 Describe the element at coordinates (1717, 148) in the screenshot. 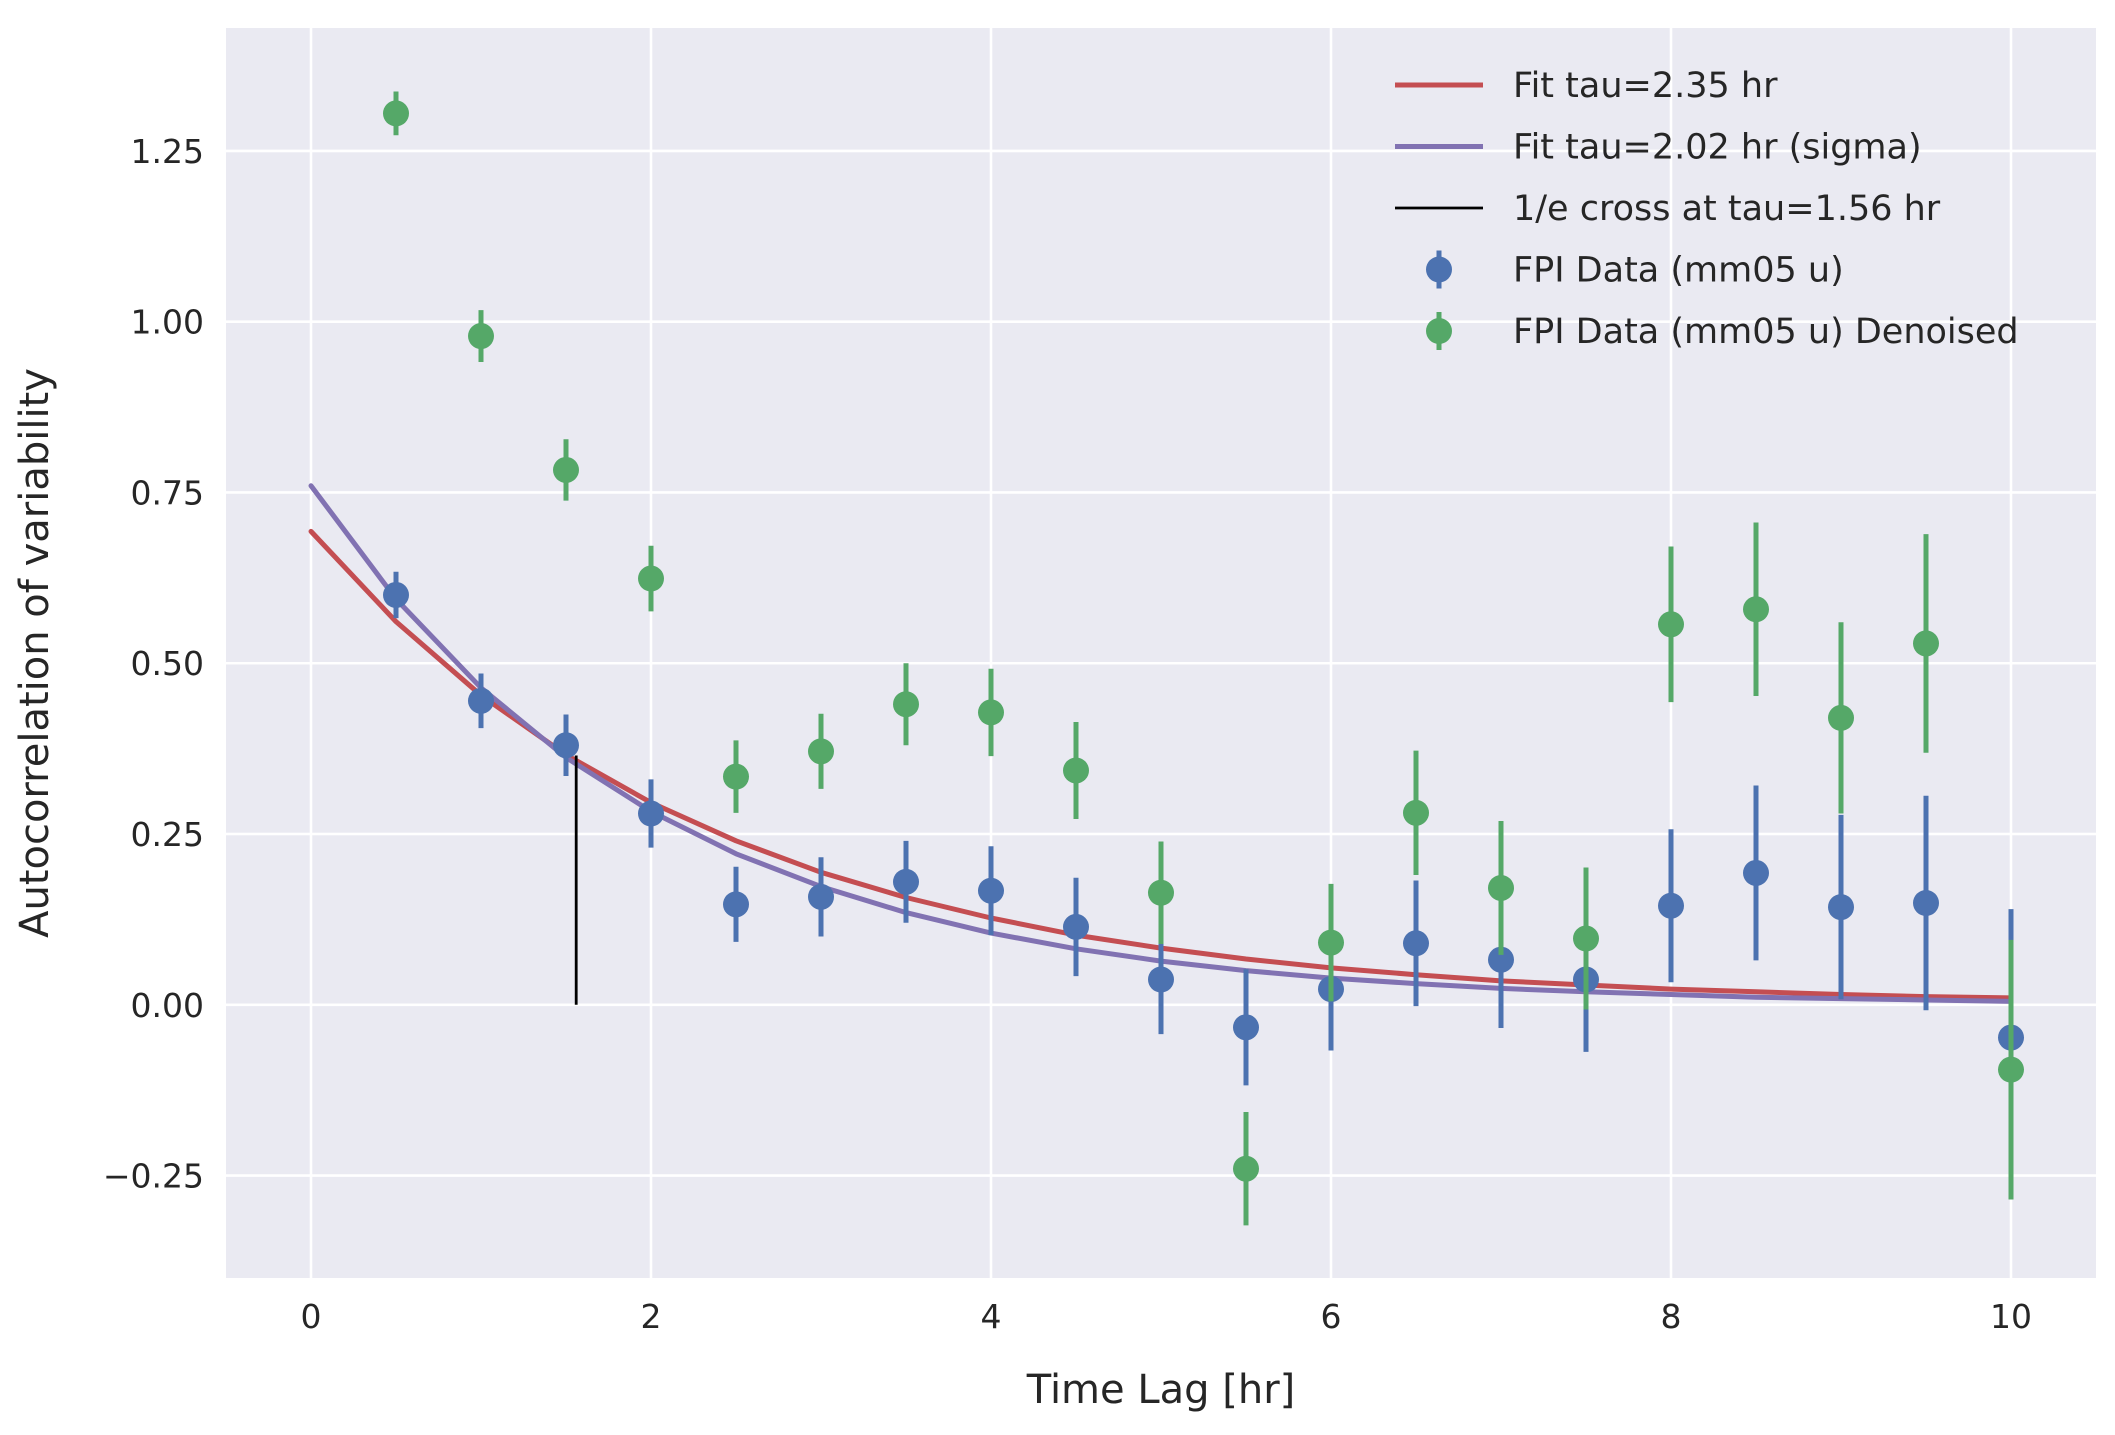

I see `legend-label: Fit tau=2.02 hr (sigma)` at that location.